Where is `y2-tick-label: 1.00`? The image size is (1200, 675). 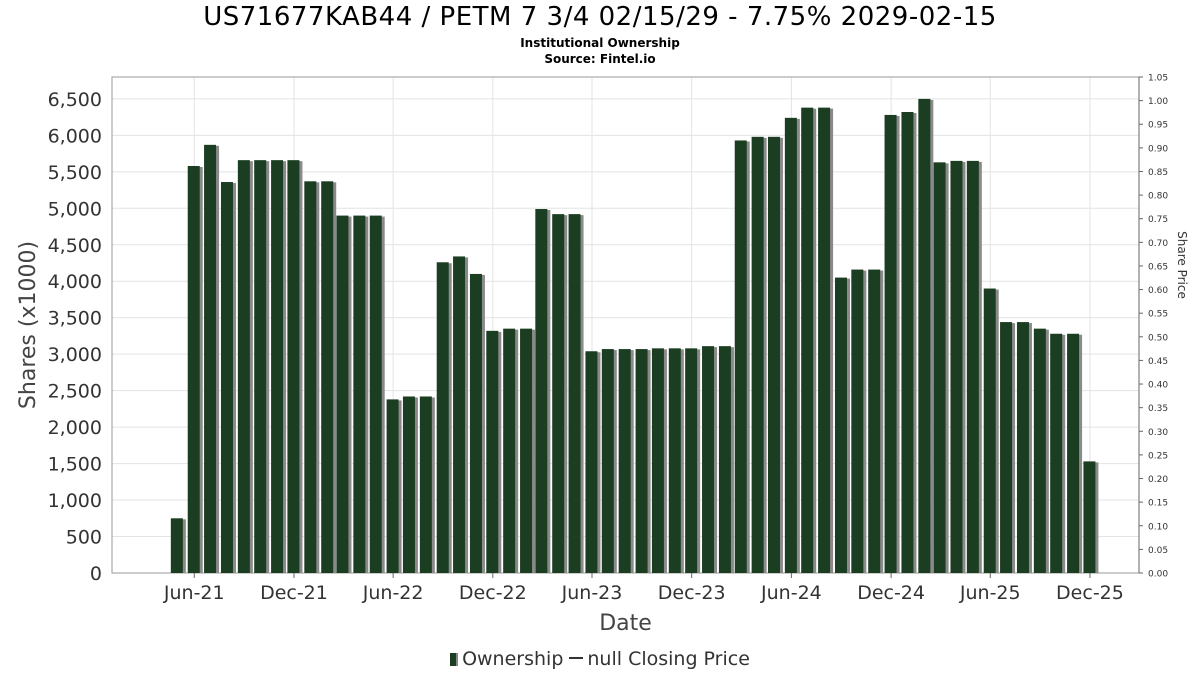 y2-tick-label: 1.00 is located at coordinates (1158, 102).